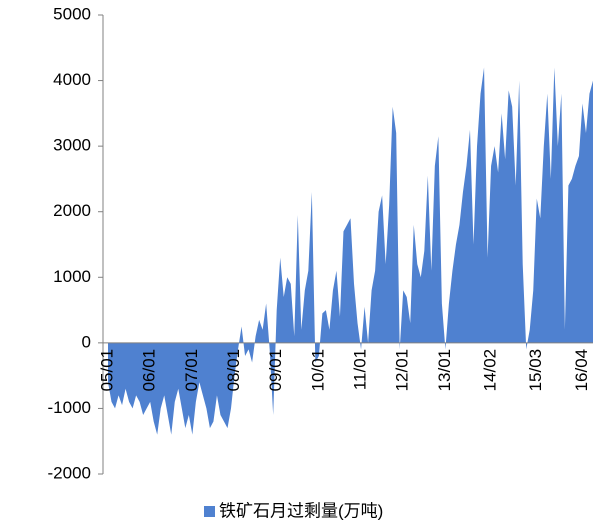 The image size is (600, 531). I want to click on x-tick-label: 08/01, so click(233, 370).